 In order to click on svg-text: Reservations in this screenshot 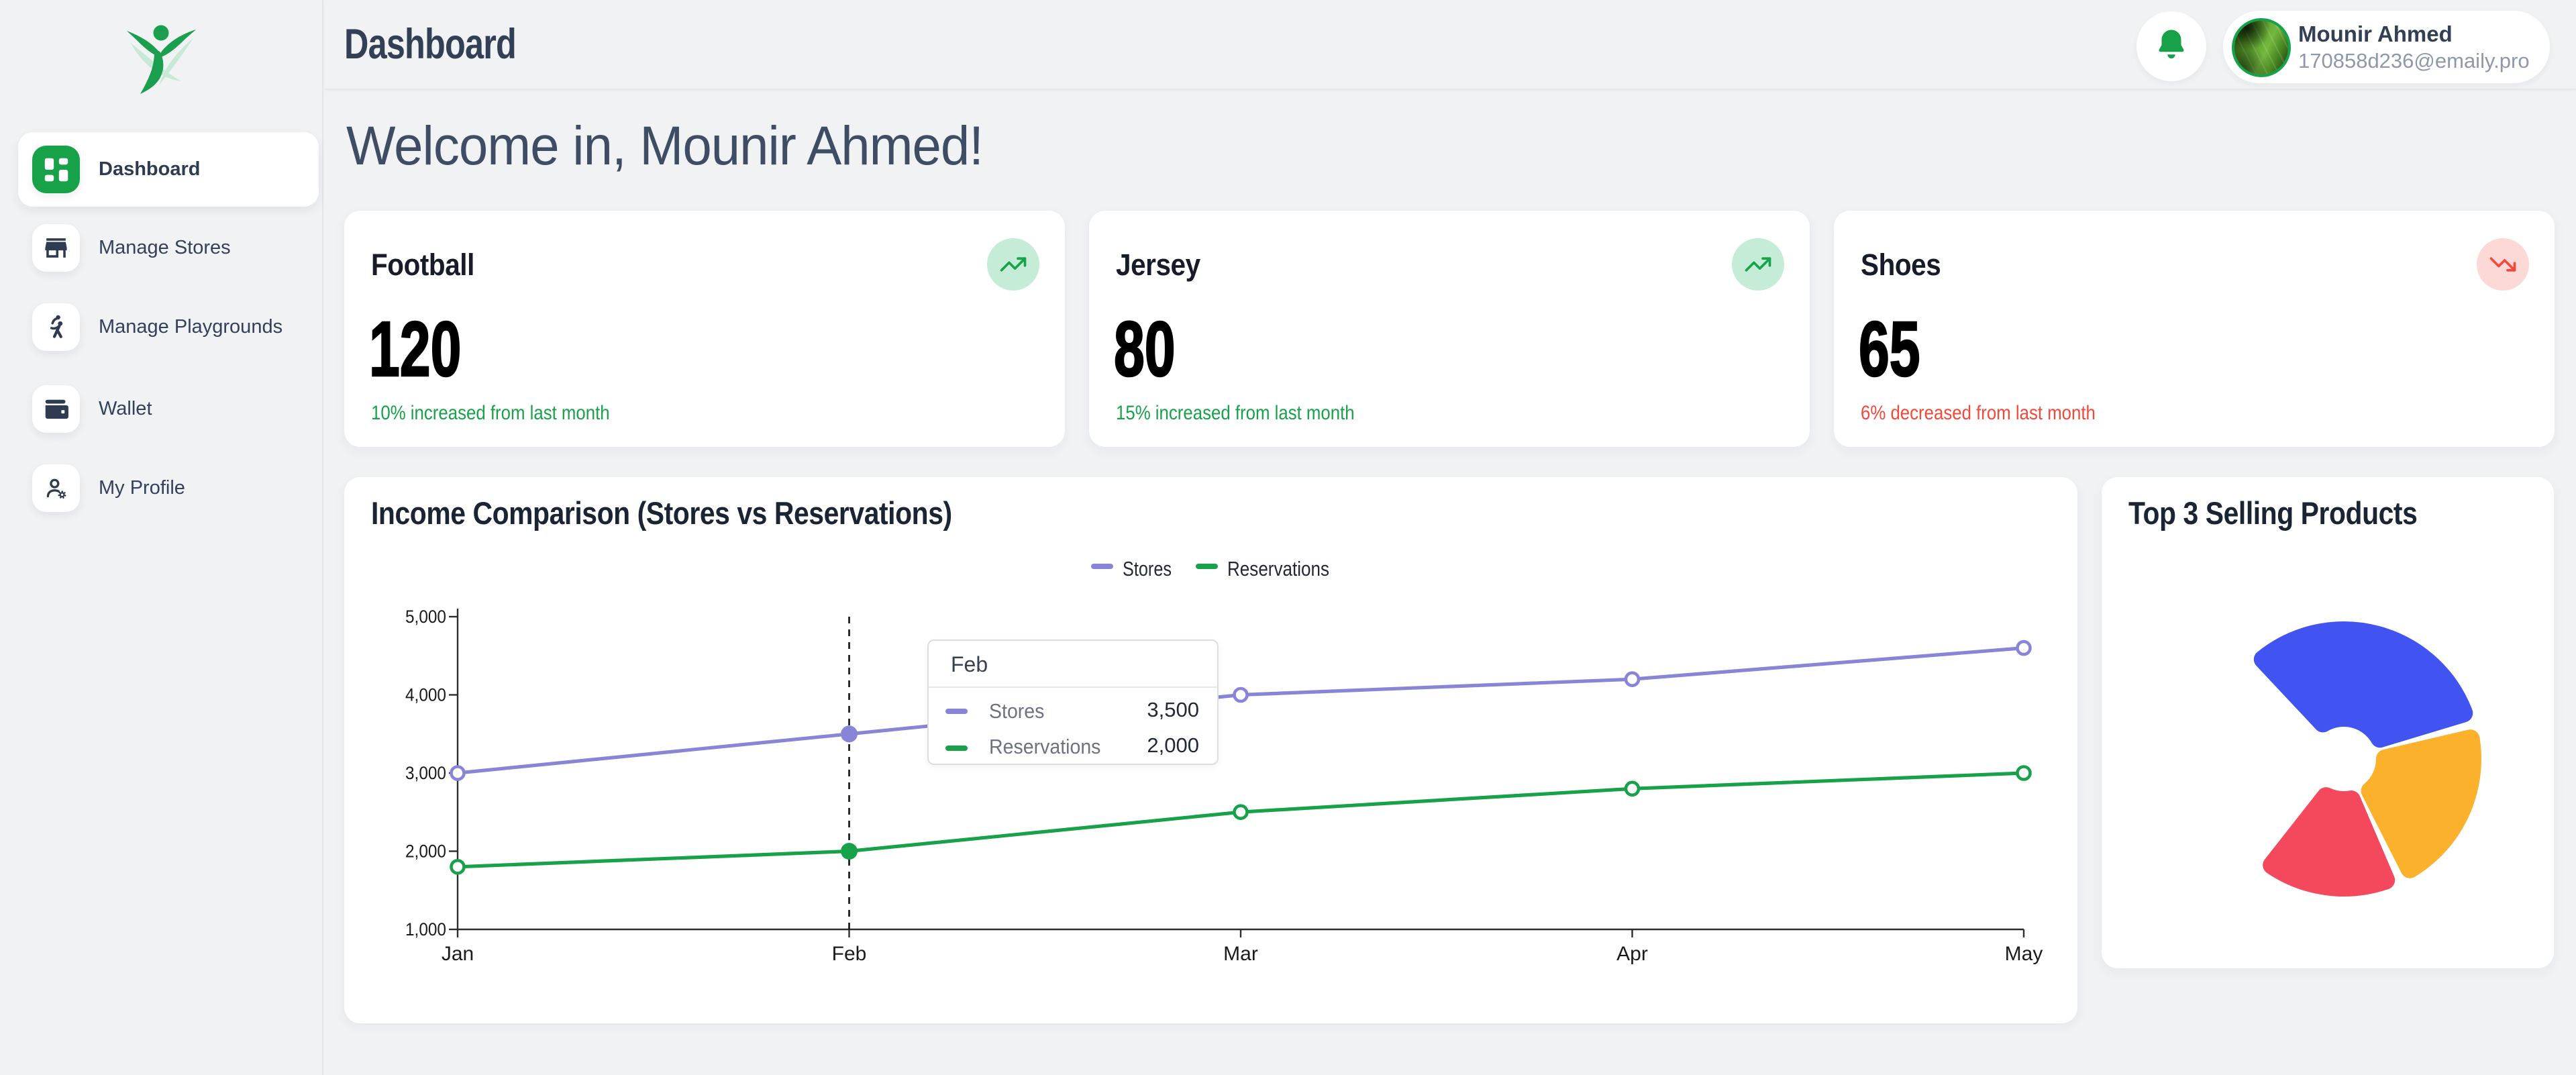, I will do `click(1278, 568)`.